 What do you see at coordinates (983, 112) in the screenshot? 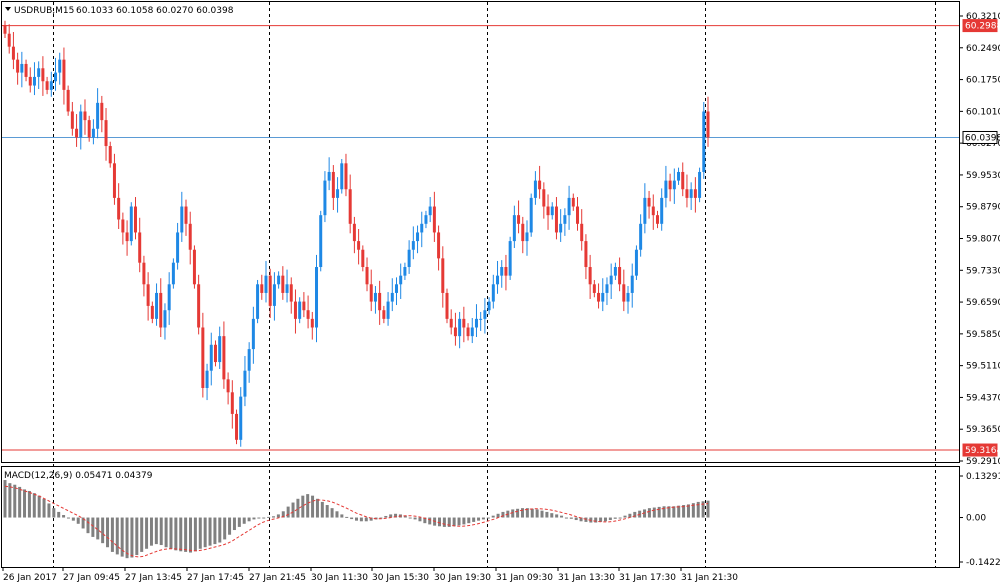
I see `price-tick-label: 60.1010` at bounding box center [983, 112].